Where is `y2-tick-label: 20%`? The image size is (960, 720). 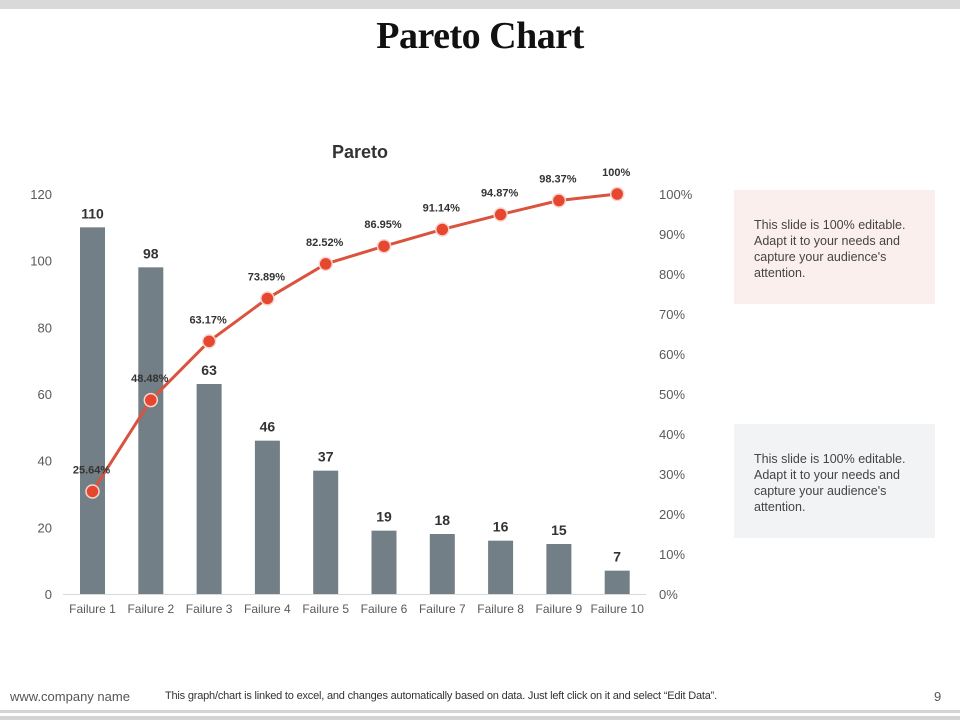
y2-tick-label: 20% is located at coordinates (672, 514).